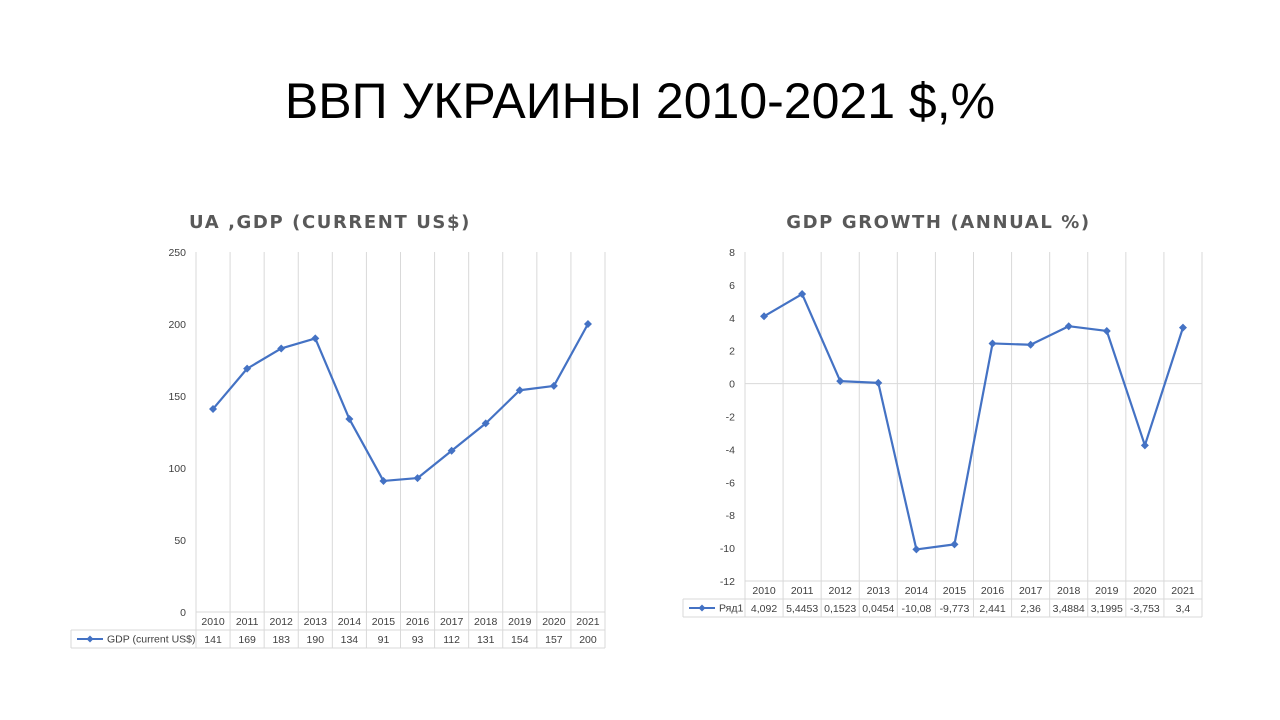 Image resolution: width=1280 pixels, height=720 pixels. Describe the element at coordinates (802, 609) in the screenshot. I see `data-label: 5,4453` at that location.